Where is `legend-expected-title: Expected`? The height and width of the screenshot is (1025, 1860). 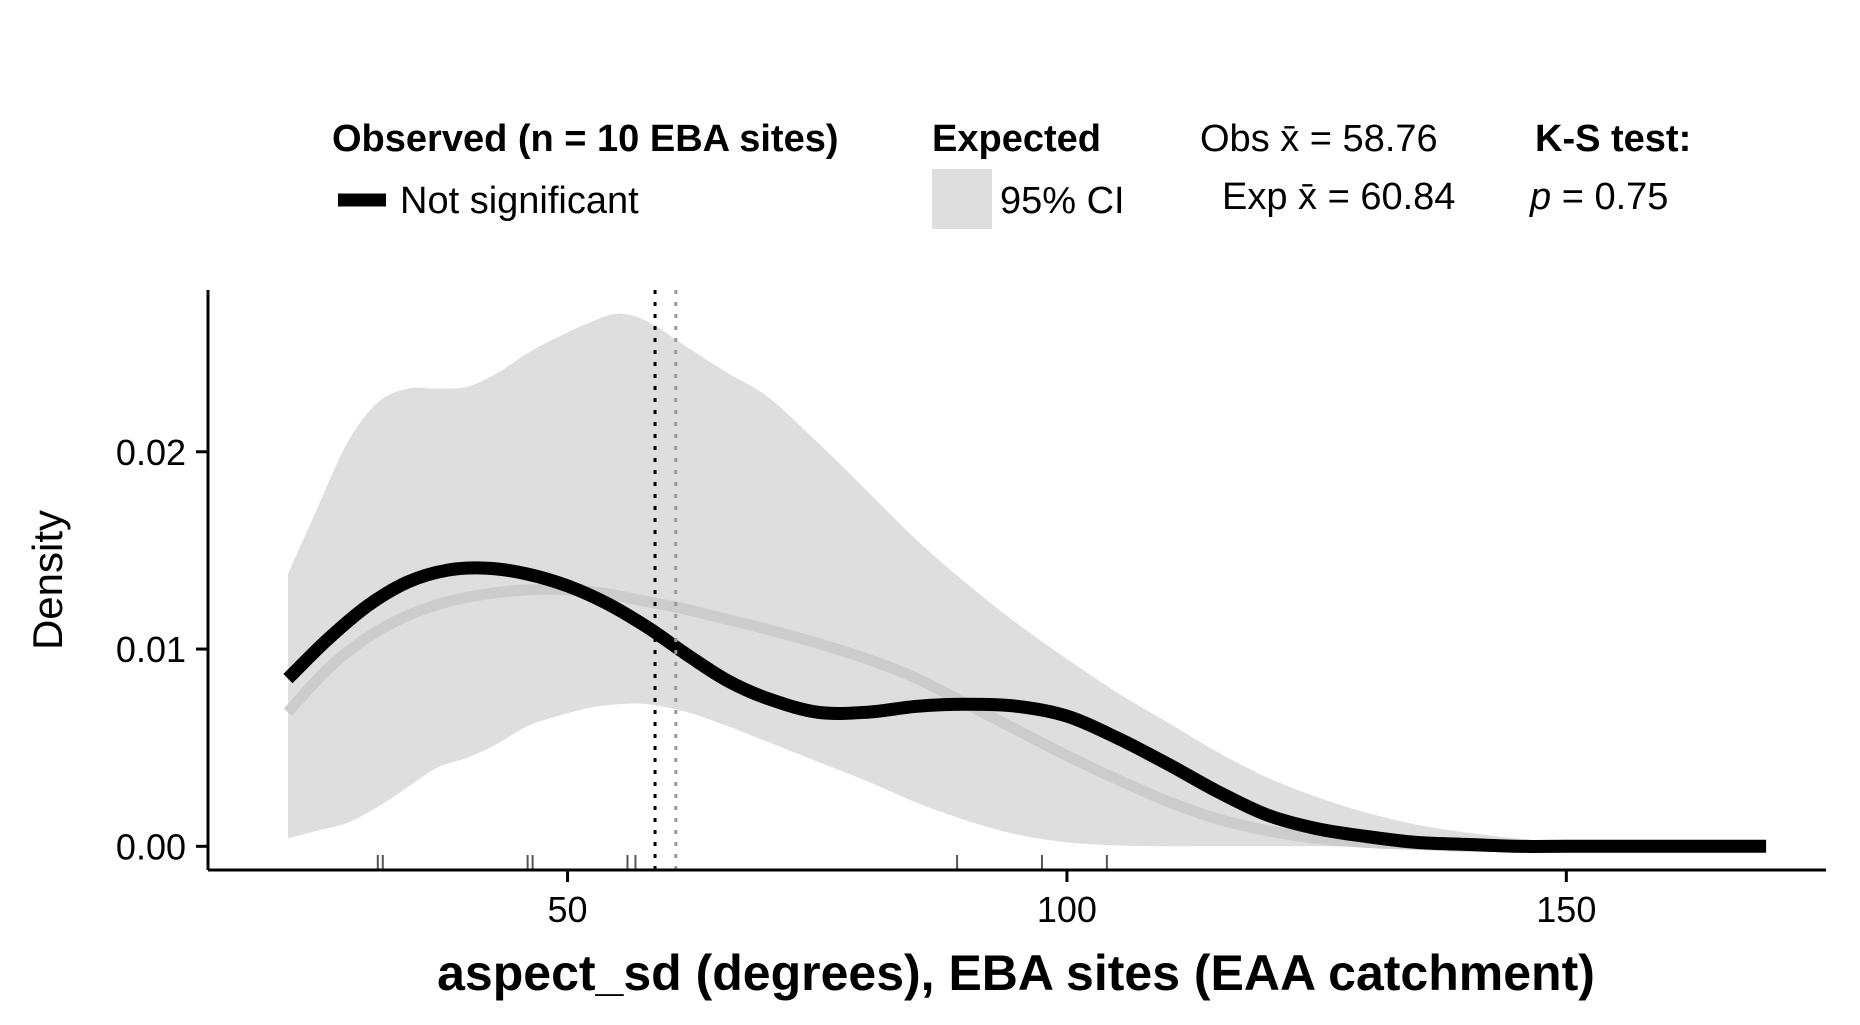 legend-expected-title: Expected is located at coordinates (1016, 139).